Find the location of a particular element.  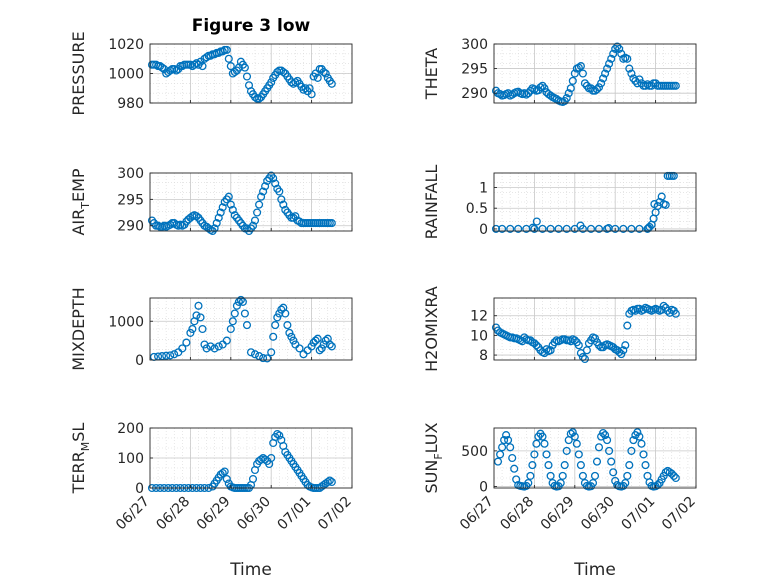

figure-title: Figure 3 low is located at coordinates (251, 26).